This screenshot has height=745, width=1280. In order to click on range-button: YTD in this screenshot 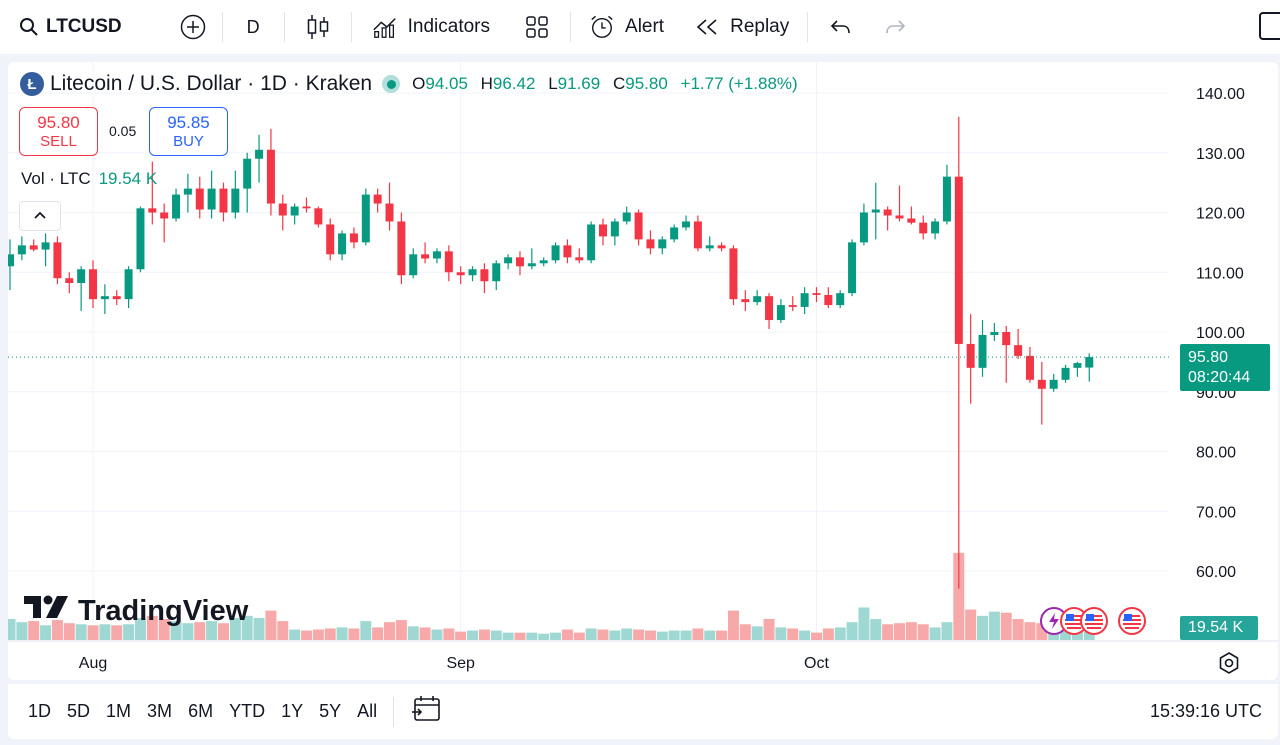, I will do `click(247, 711)`.